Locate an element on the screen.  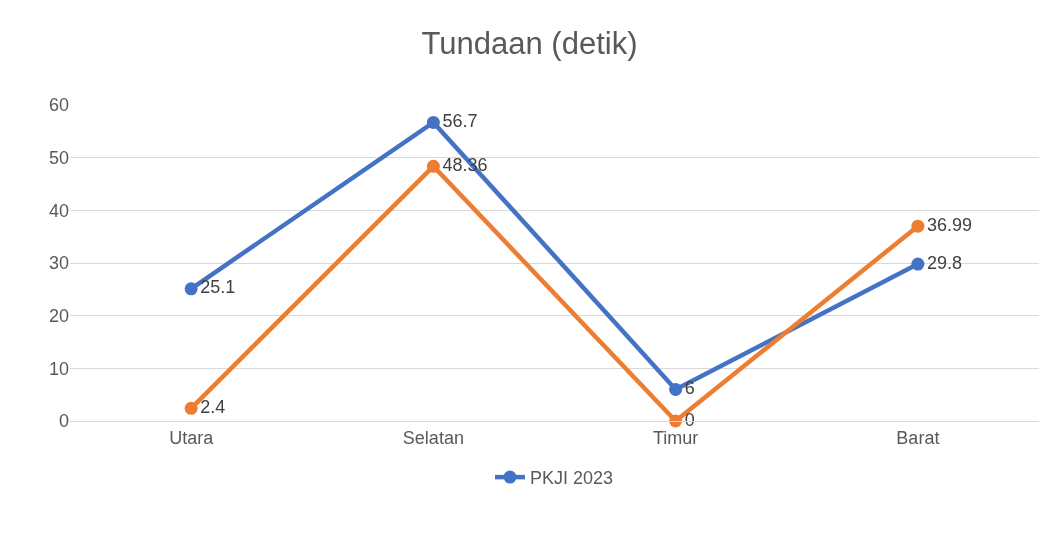
y-tick-label: 20 is located at coordinates (58, 315).